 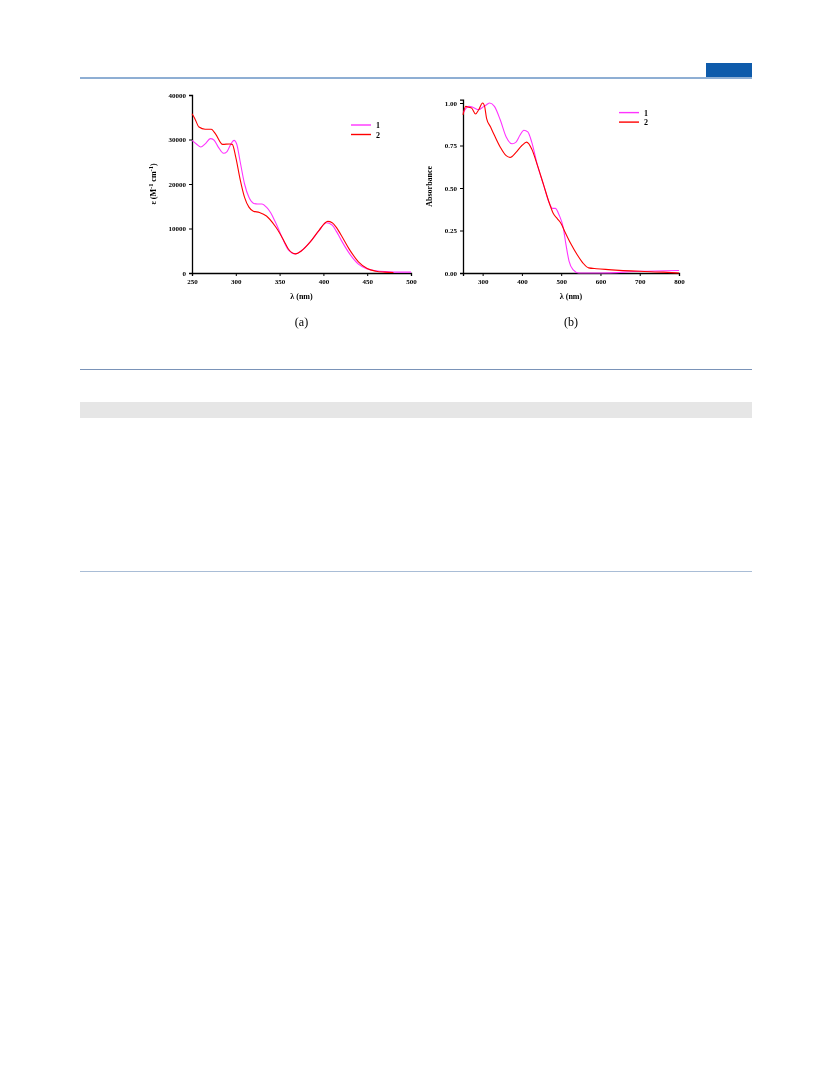 What do you see at coordinates (301, 322) in the screenshot?
I see `text: (a)` at bounding box center [301, 322].